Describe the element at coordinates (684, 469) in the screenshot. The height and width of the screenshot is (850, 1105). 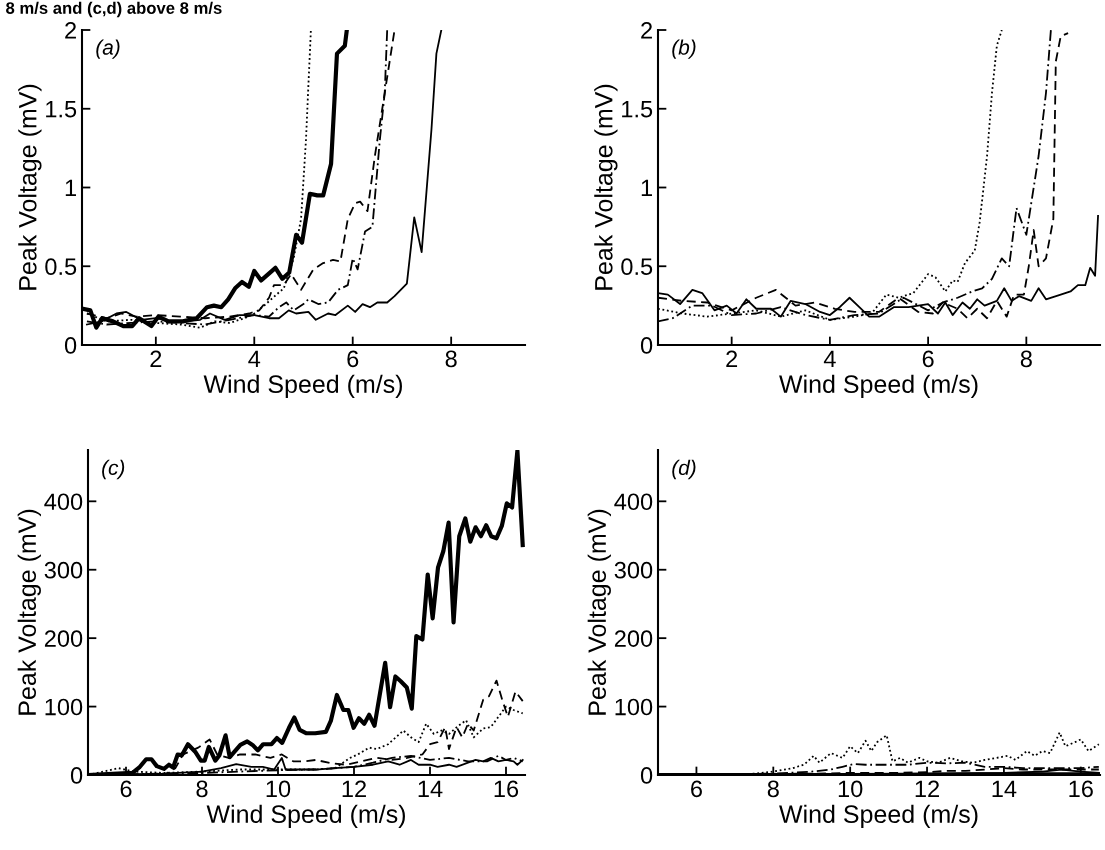
I see `annotation: (d)` at that location.